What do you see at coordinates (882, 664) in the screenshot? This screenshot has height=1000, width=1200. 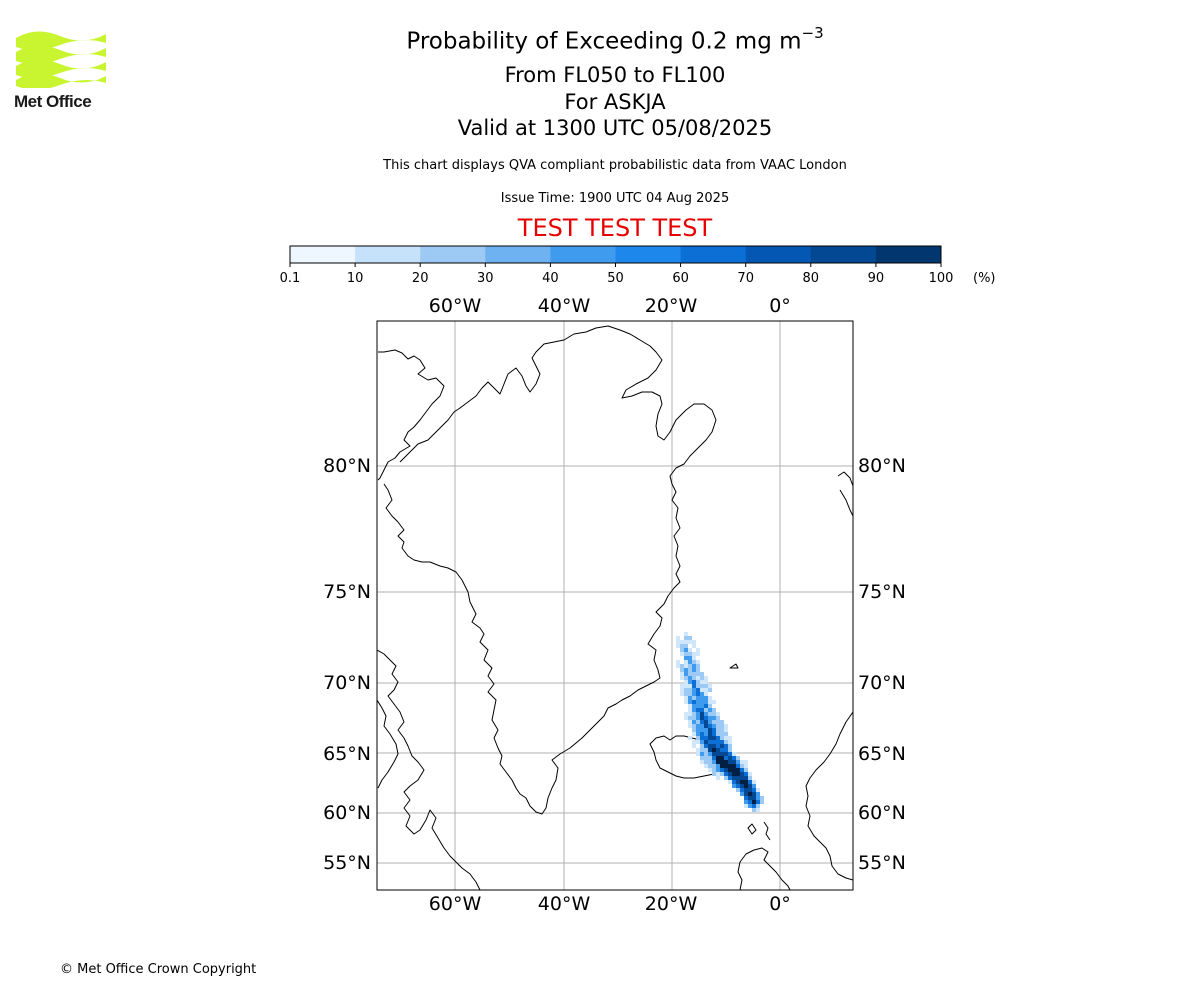 I see `lat-labels-right: 80°N 75°N 70°N 65°N 60°N 55°N` at bounding box center [882, 664].